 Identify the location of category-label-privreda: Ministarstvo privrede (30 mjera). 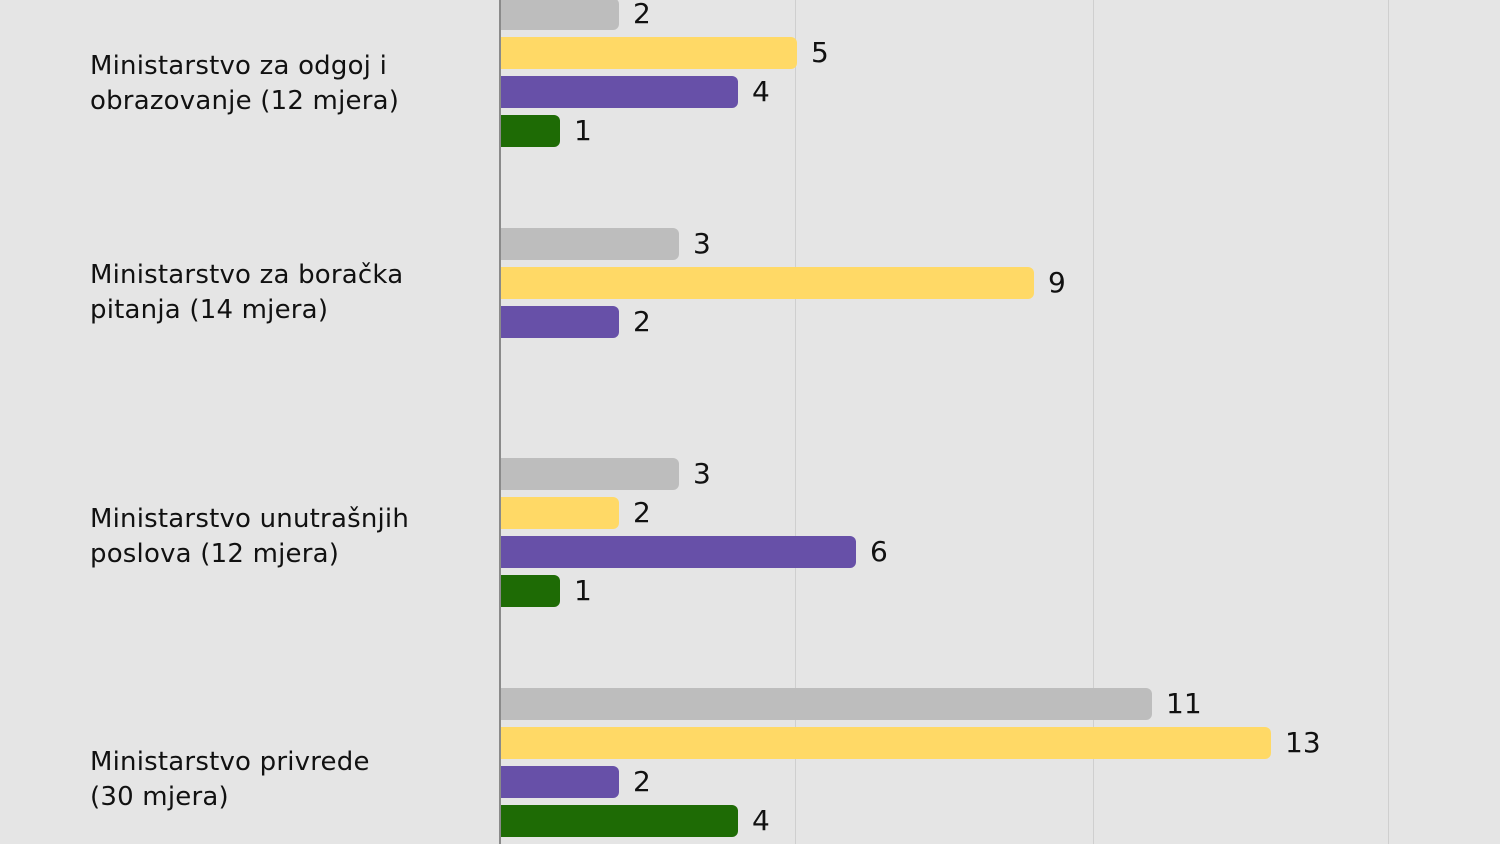
(290, 780).